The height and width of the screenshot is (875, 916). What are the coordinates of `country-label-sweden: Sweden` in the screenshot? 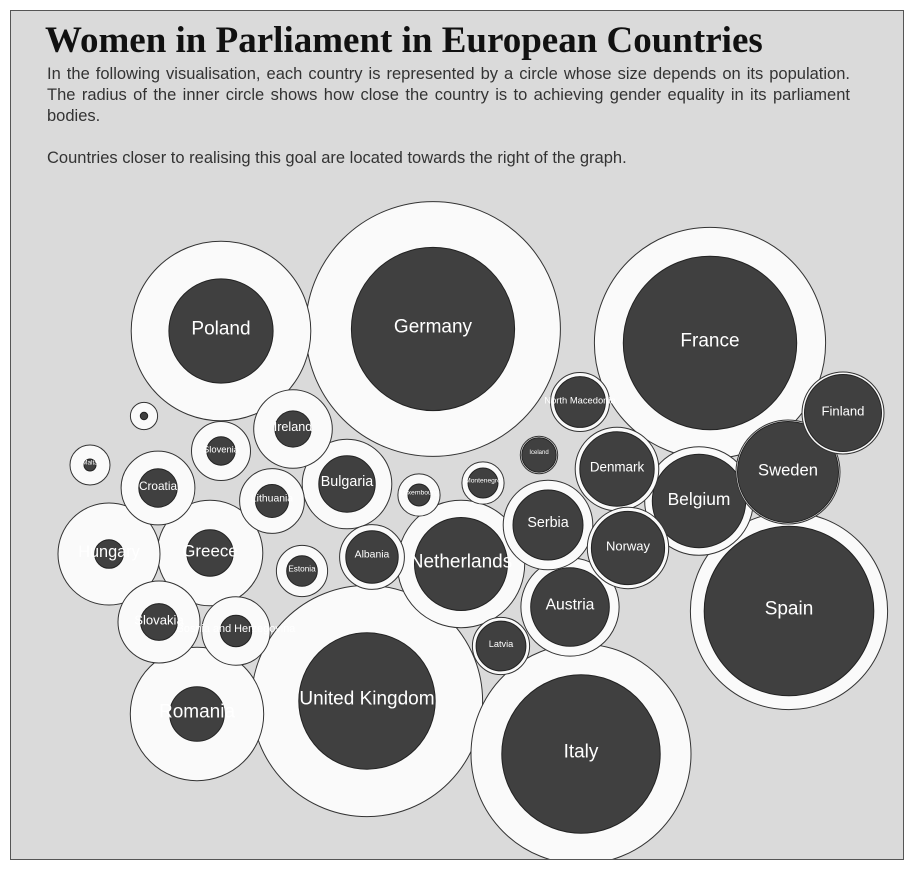 It's located at (788, 470).